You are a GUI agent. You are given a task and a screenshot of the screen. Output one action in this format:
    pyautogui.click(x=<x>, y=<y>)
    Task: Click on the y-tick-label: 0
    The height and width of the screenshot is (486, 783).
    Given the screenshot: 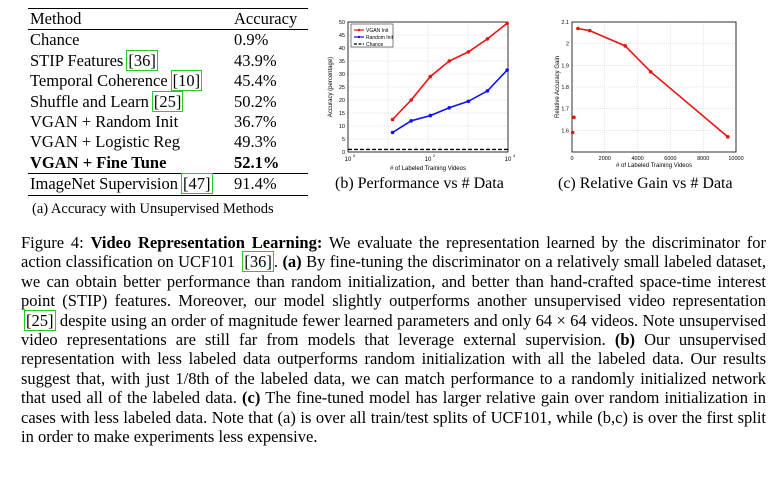 What is the action you would take?
    pyautogui.click(x=343, y=153)
    